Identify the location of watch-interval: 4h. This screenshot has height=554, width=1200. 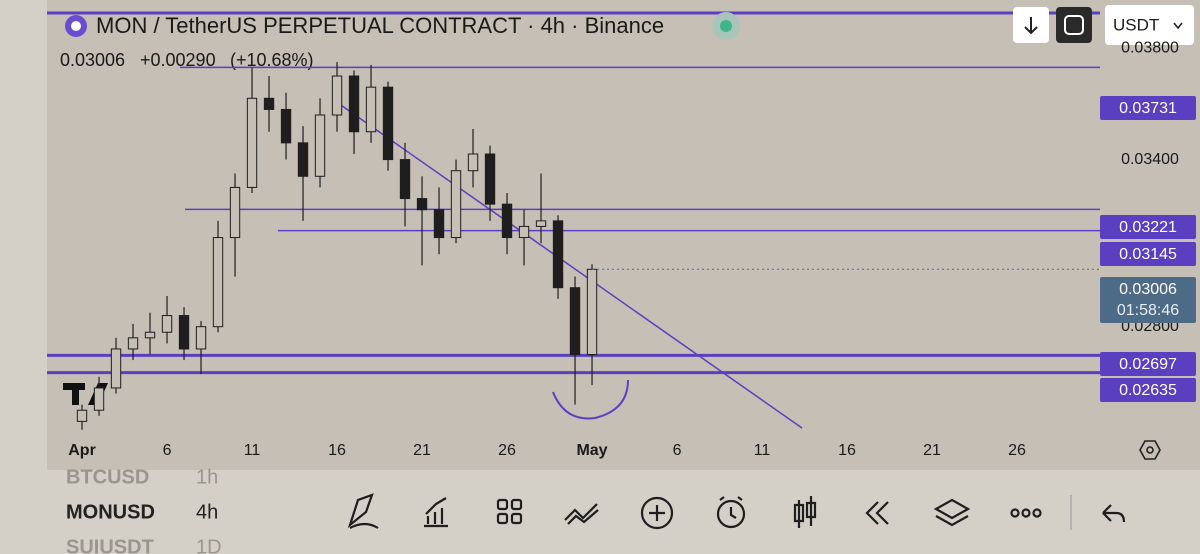
(207, 512).